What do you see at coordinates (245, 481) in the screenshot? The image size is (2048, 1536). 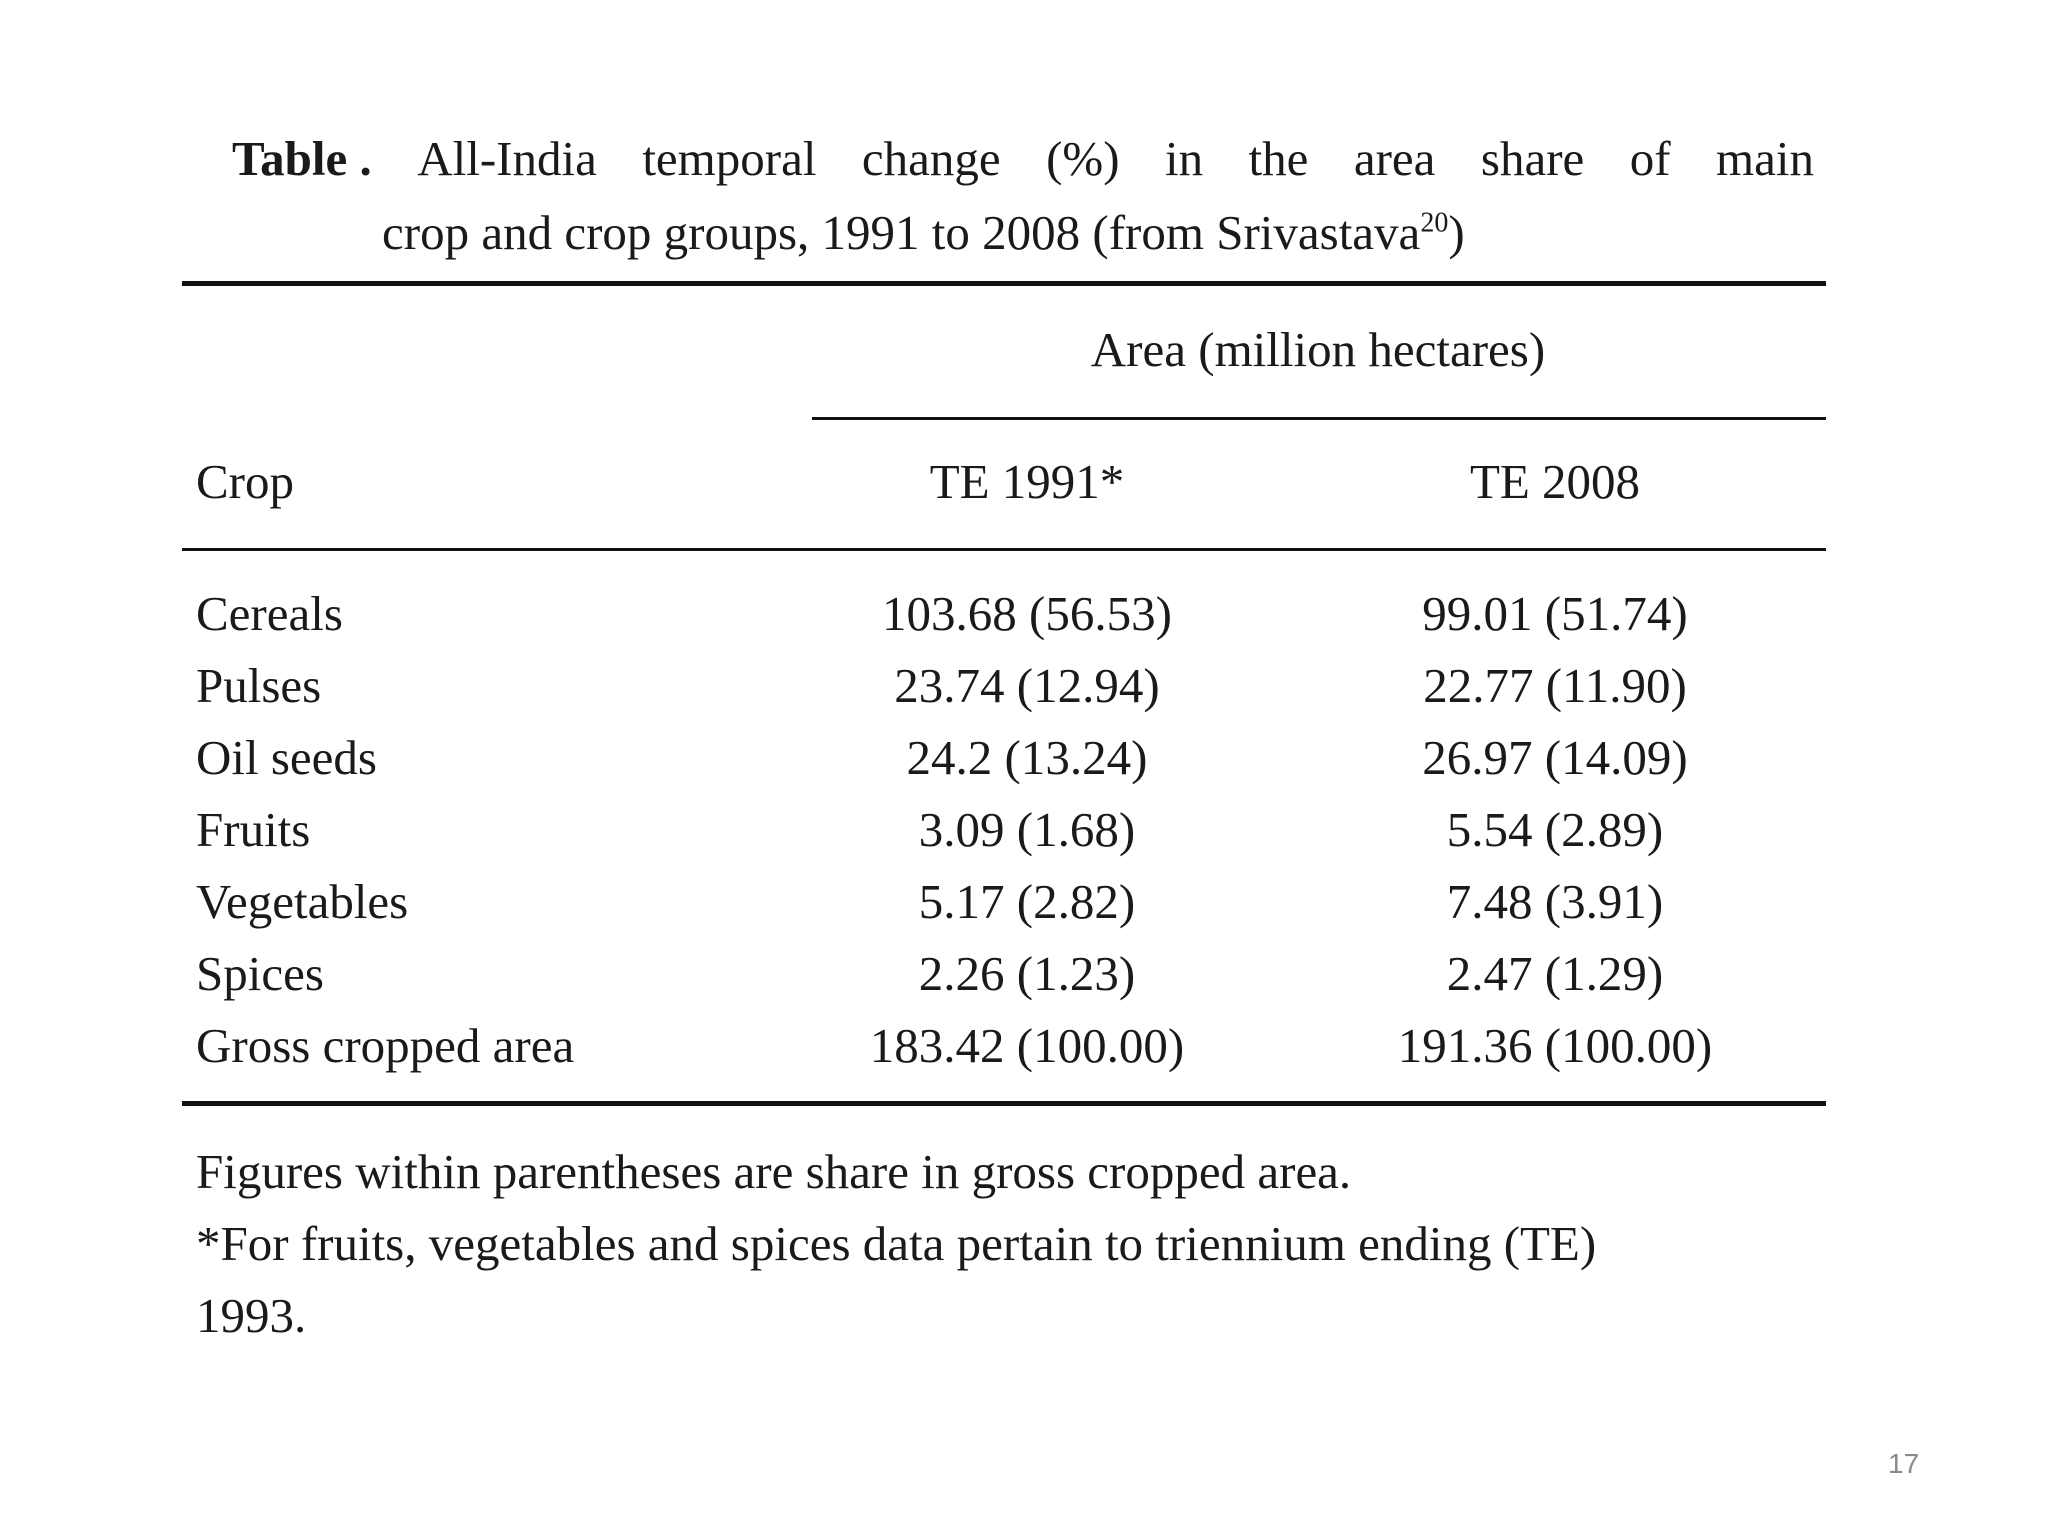 I see `column-header-crop: Crop` at bounding box center [245, 481].